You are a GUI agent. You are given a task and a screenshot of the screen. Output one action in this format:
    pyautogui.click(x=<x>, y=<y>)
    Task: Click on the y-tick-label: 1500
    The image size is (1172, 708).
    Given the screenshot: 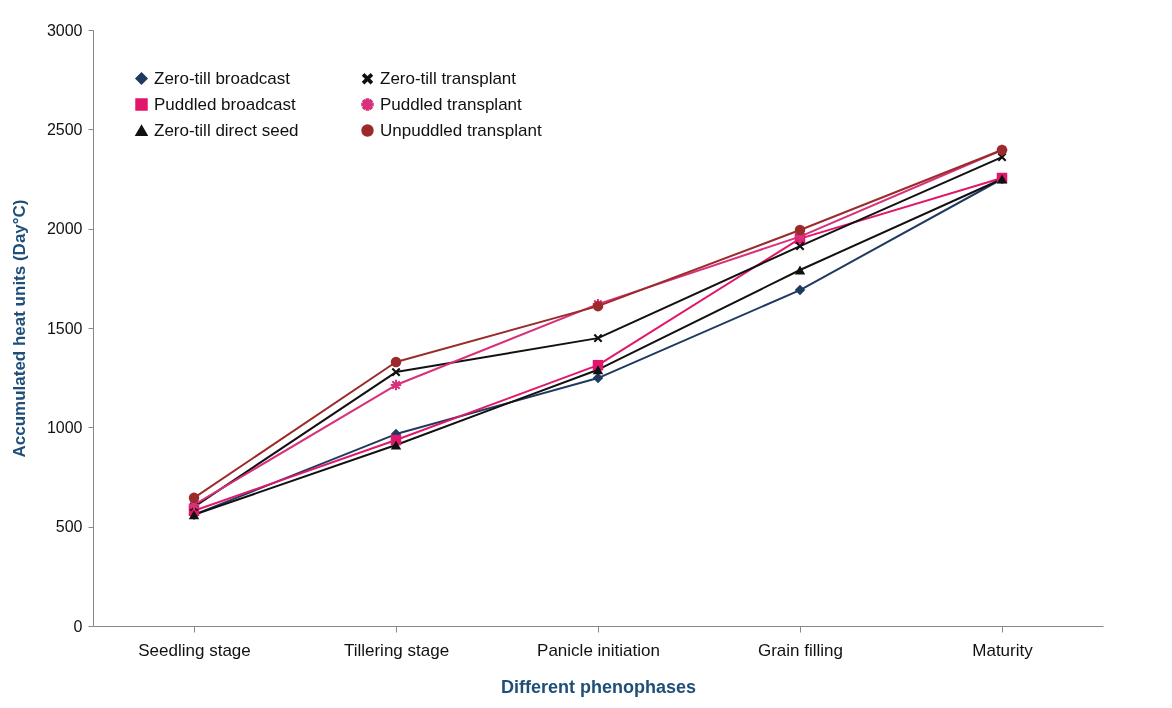 What is the action you would take?
    pyautogui.click(x=64, y=328)
    